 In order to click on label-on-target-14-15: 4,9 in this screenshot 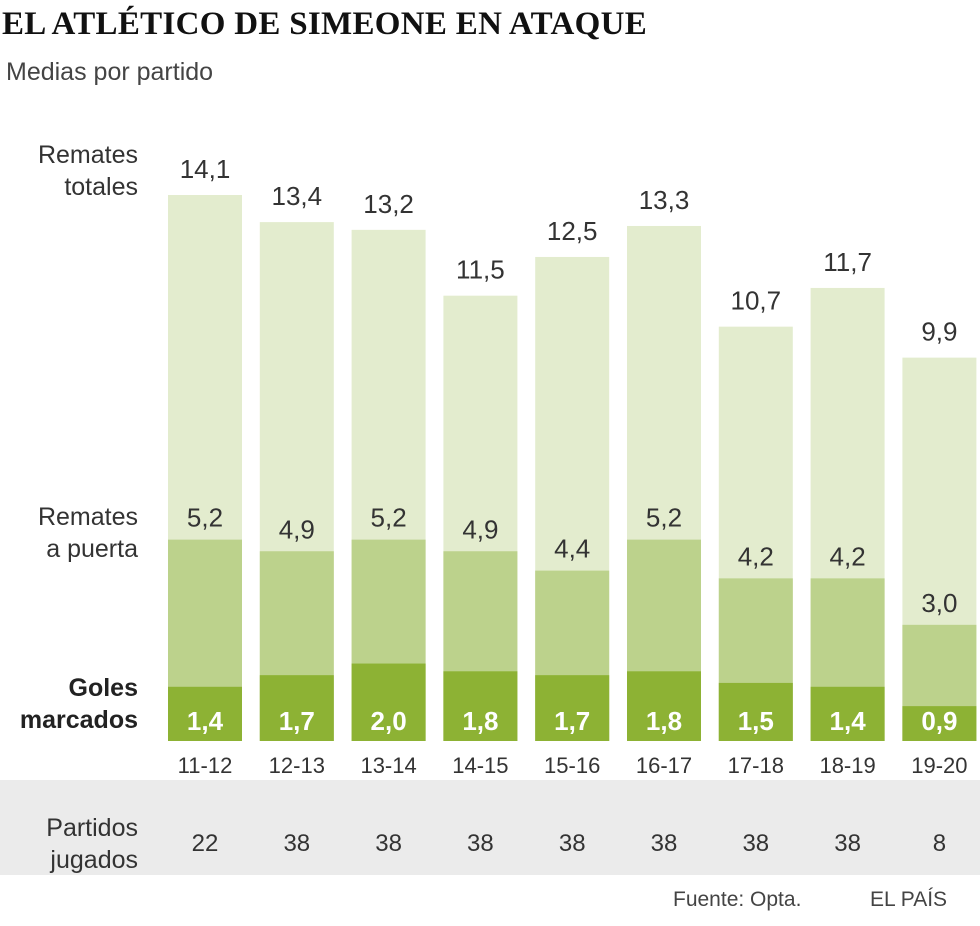, I will do `click(480, 529)`.